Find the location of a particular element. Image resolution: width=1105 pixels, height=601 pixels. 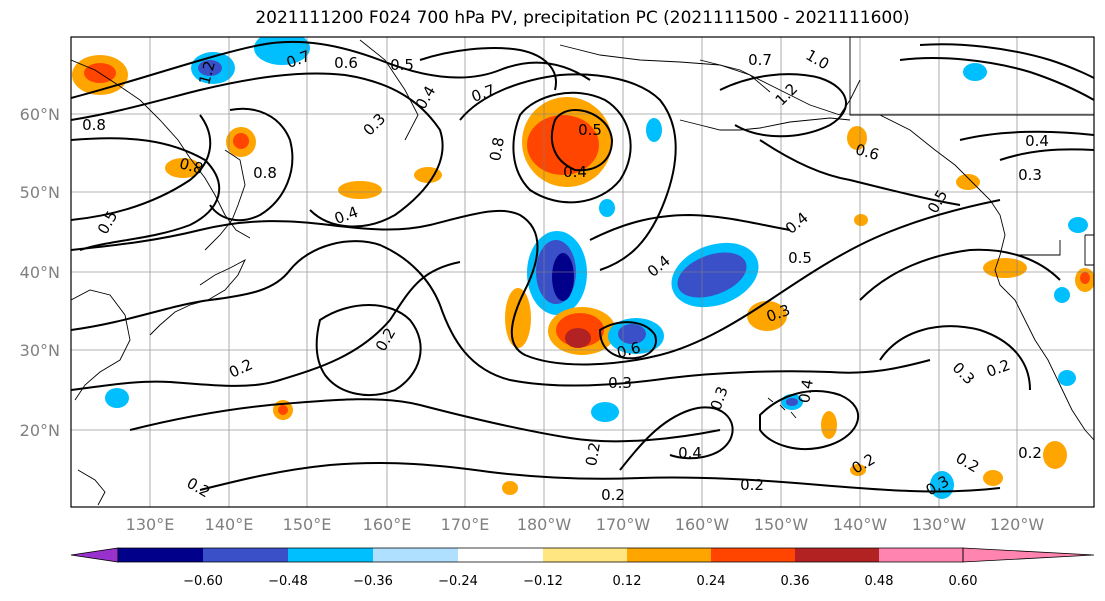

lon-label: 120°W is located at coordinates (1017, 524).